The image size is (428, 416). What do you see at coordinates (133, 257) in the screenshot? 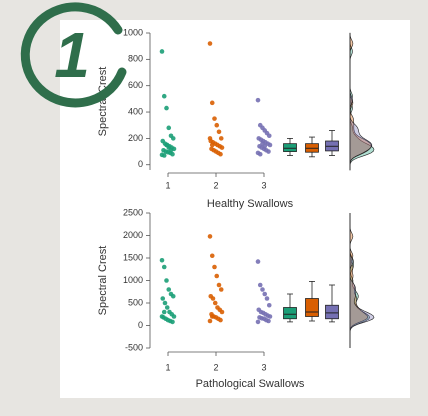
I see `y-tick-label: 1500` at bounding box center [133, 257].